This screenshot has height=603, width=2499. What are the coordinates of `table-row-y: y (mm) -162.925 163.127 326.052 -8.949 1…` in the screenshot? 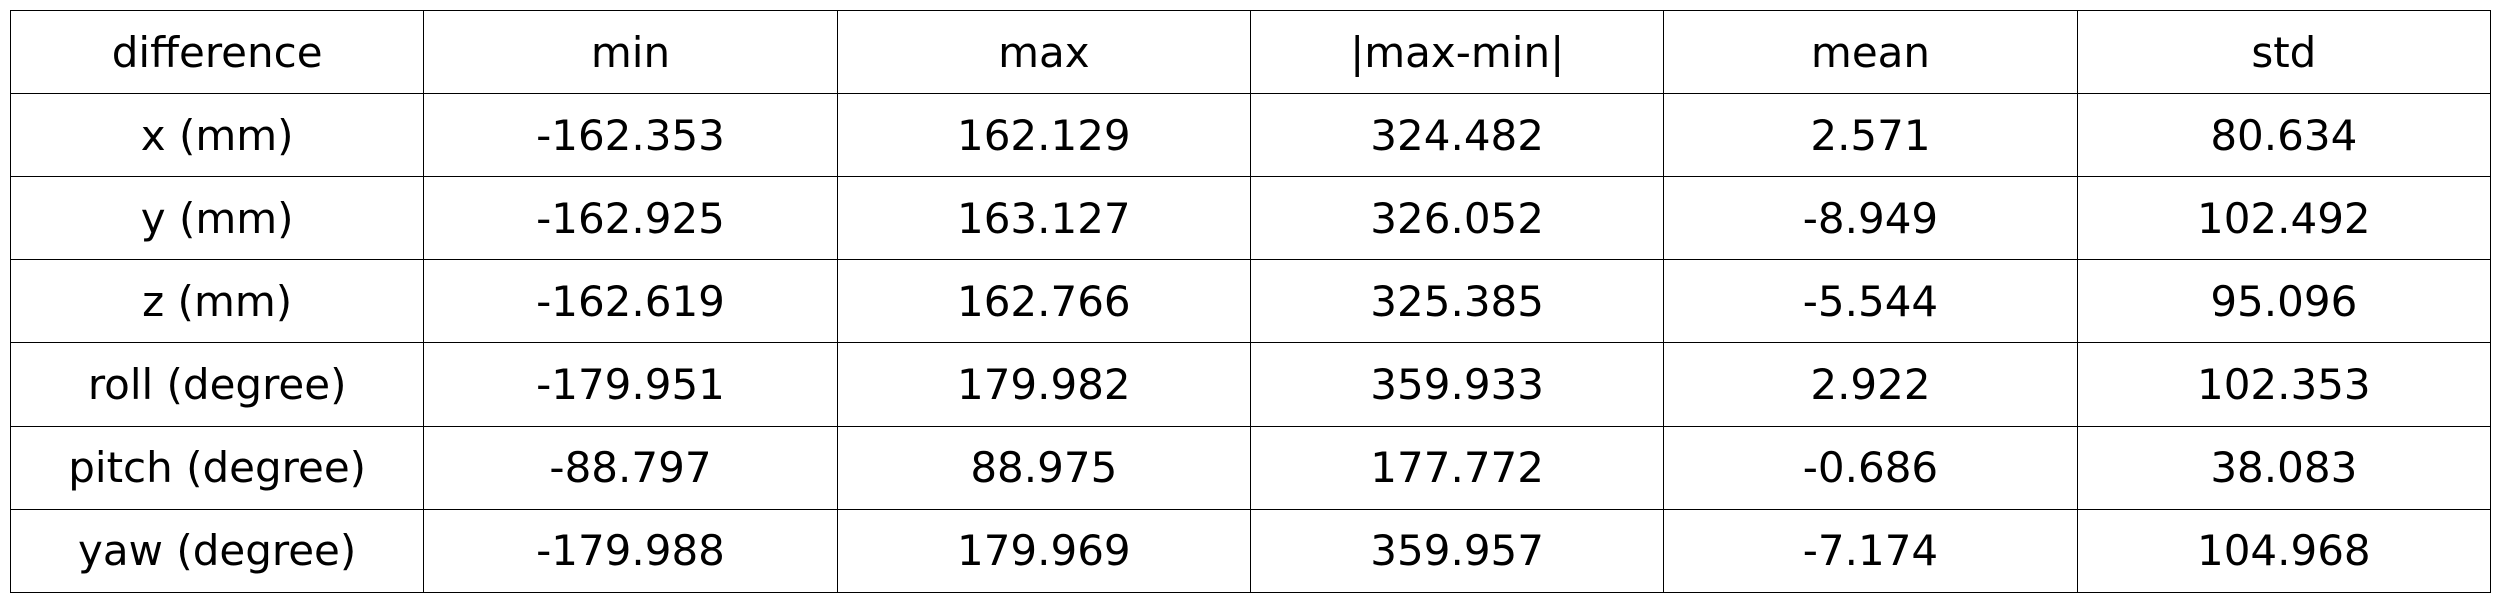 It's located at (1250, 218).